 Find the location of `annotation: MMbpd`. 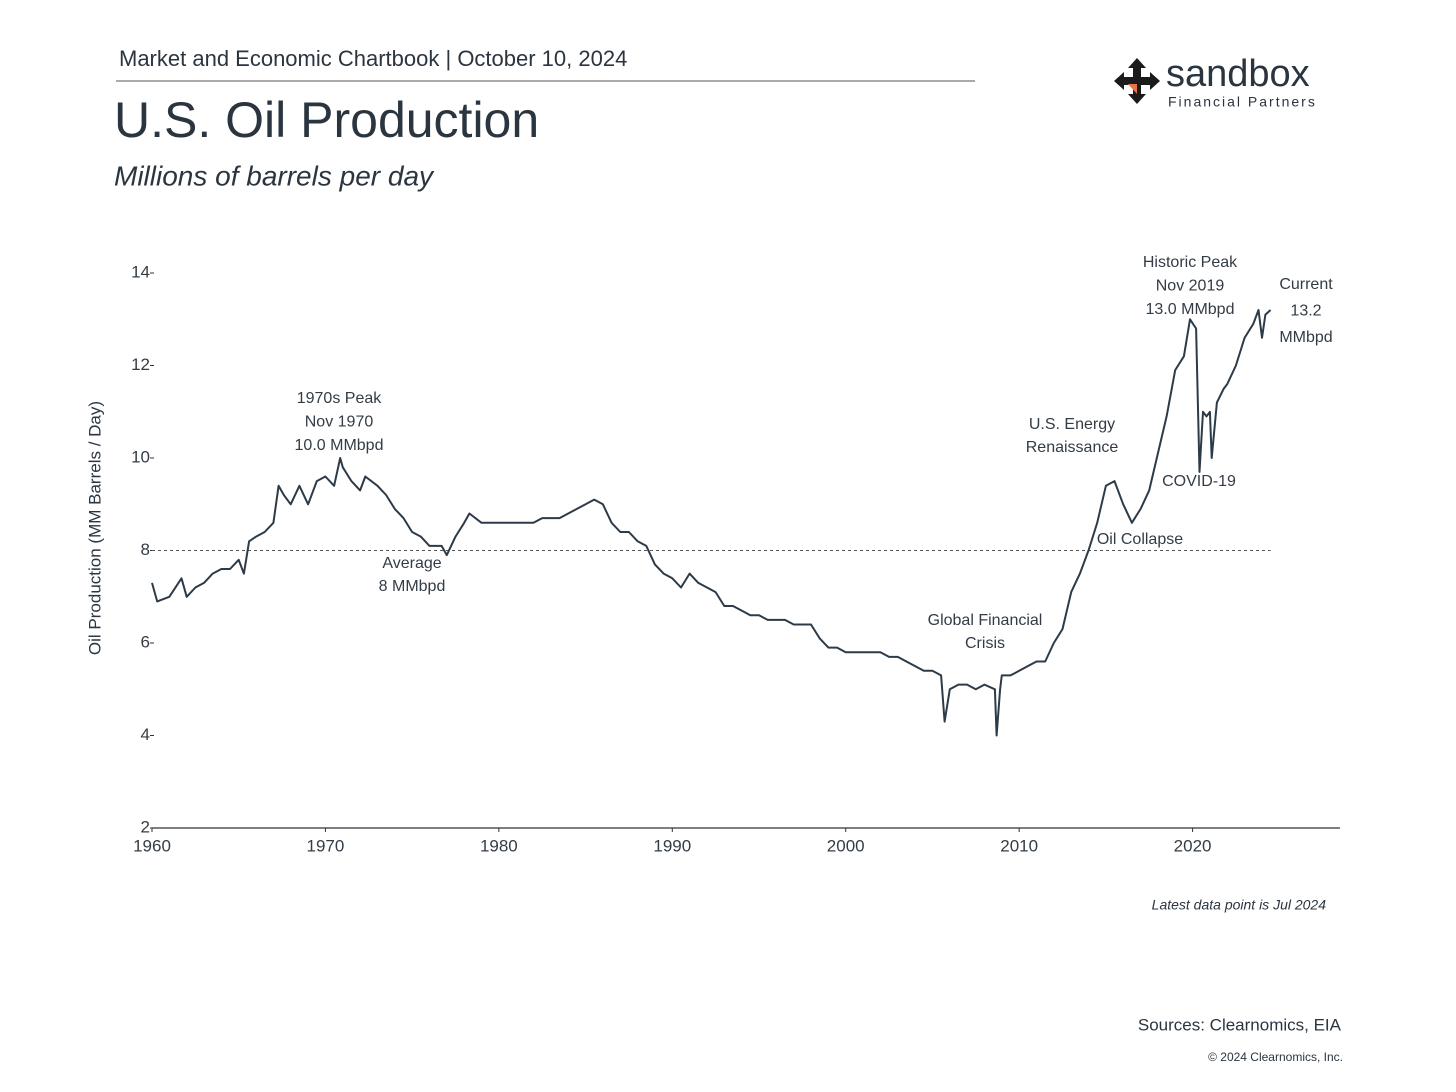

annotation: MMbpd is located at coordinates (1305, 337).